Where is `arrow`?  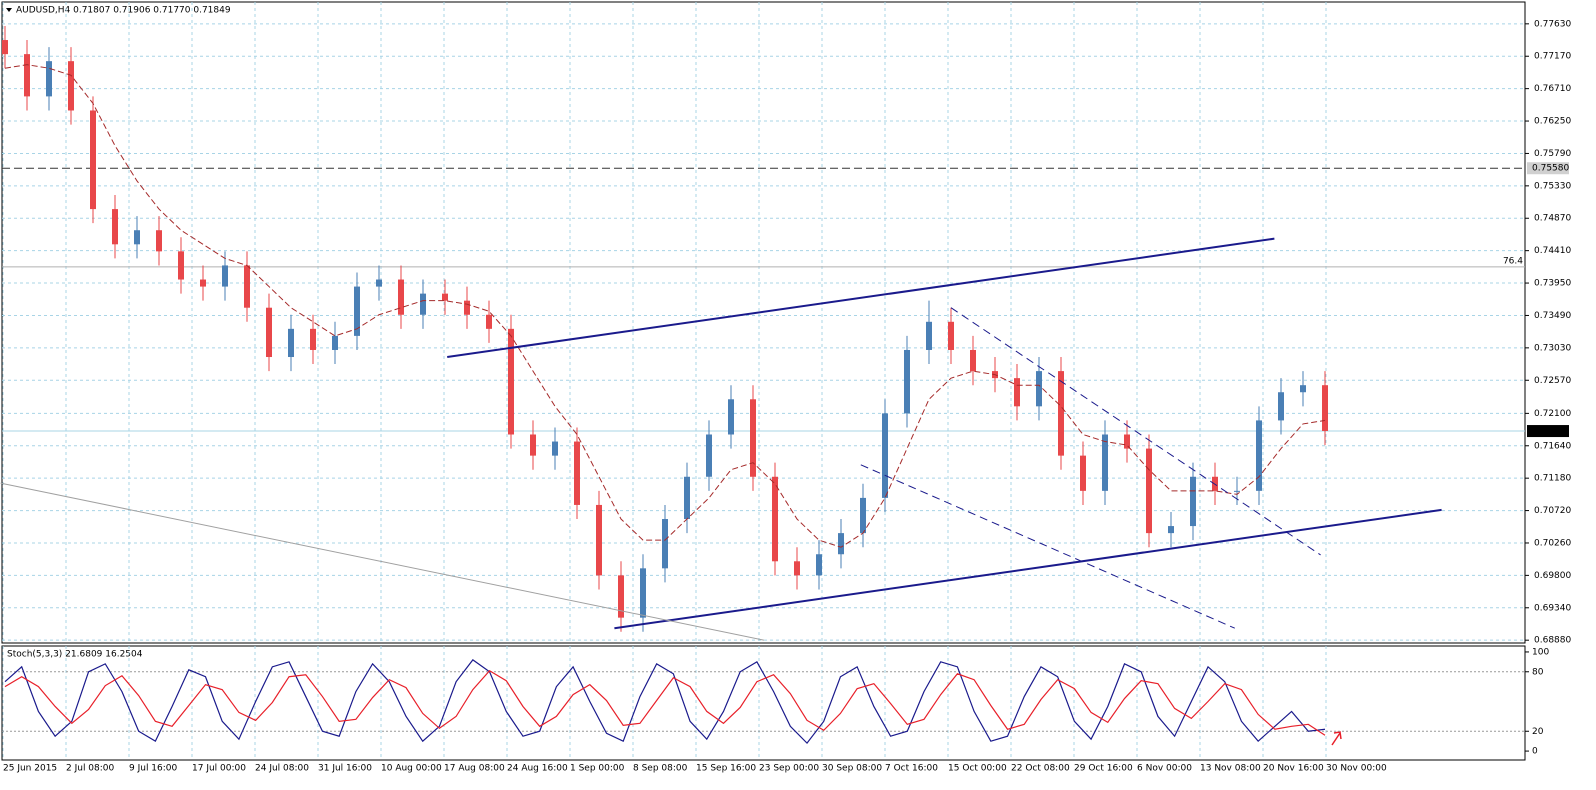 arrow is located at coordinates (1336, 738).